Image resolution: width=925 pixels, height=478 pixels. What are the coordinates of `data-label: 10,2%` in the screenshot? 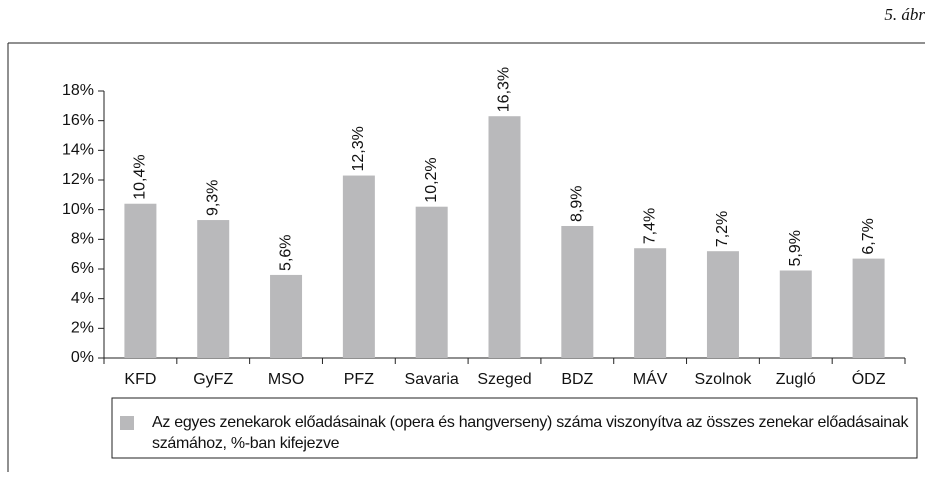 It's located at (431, 179).